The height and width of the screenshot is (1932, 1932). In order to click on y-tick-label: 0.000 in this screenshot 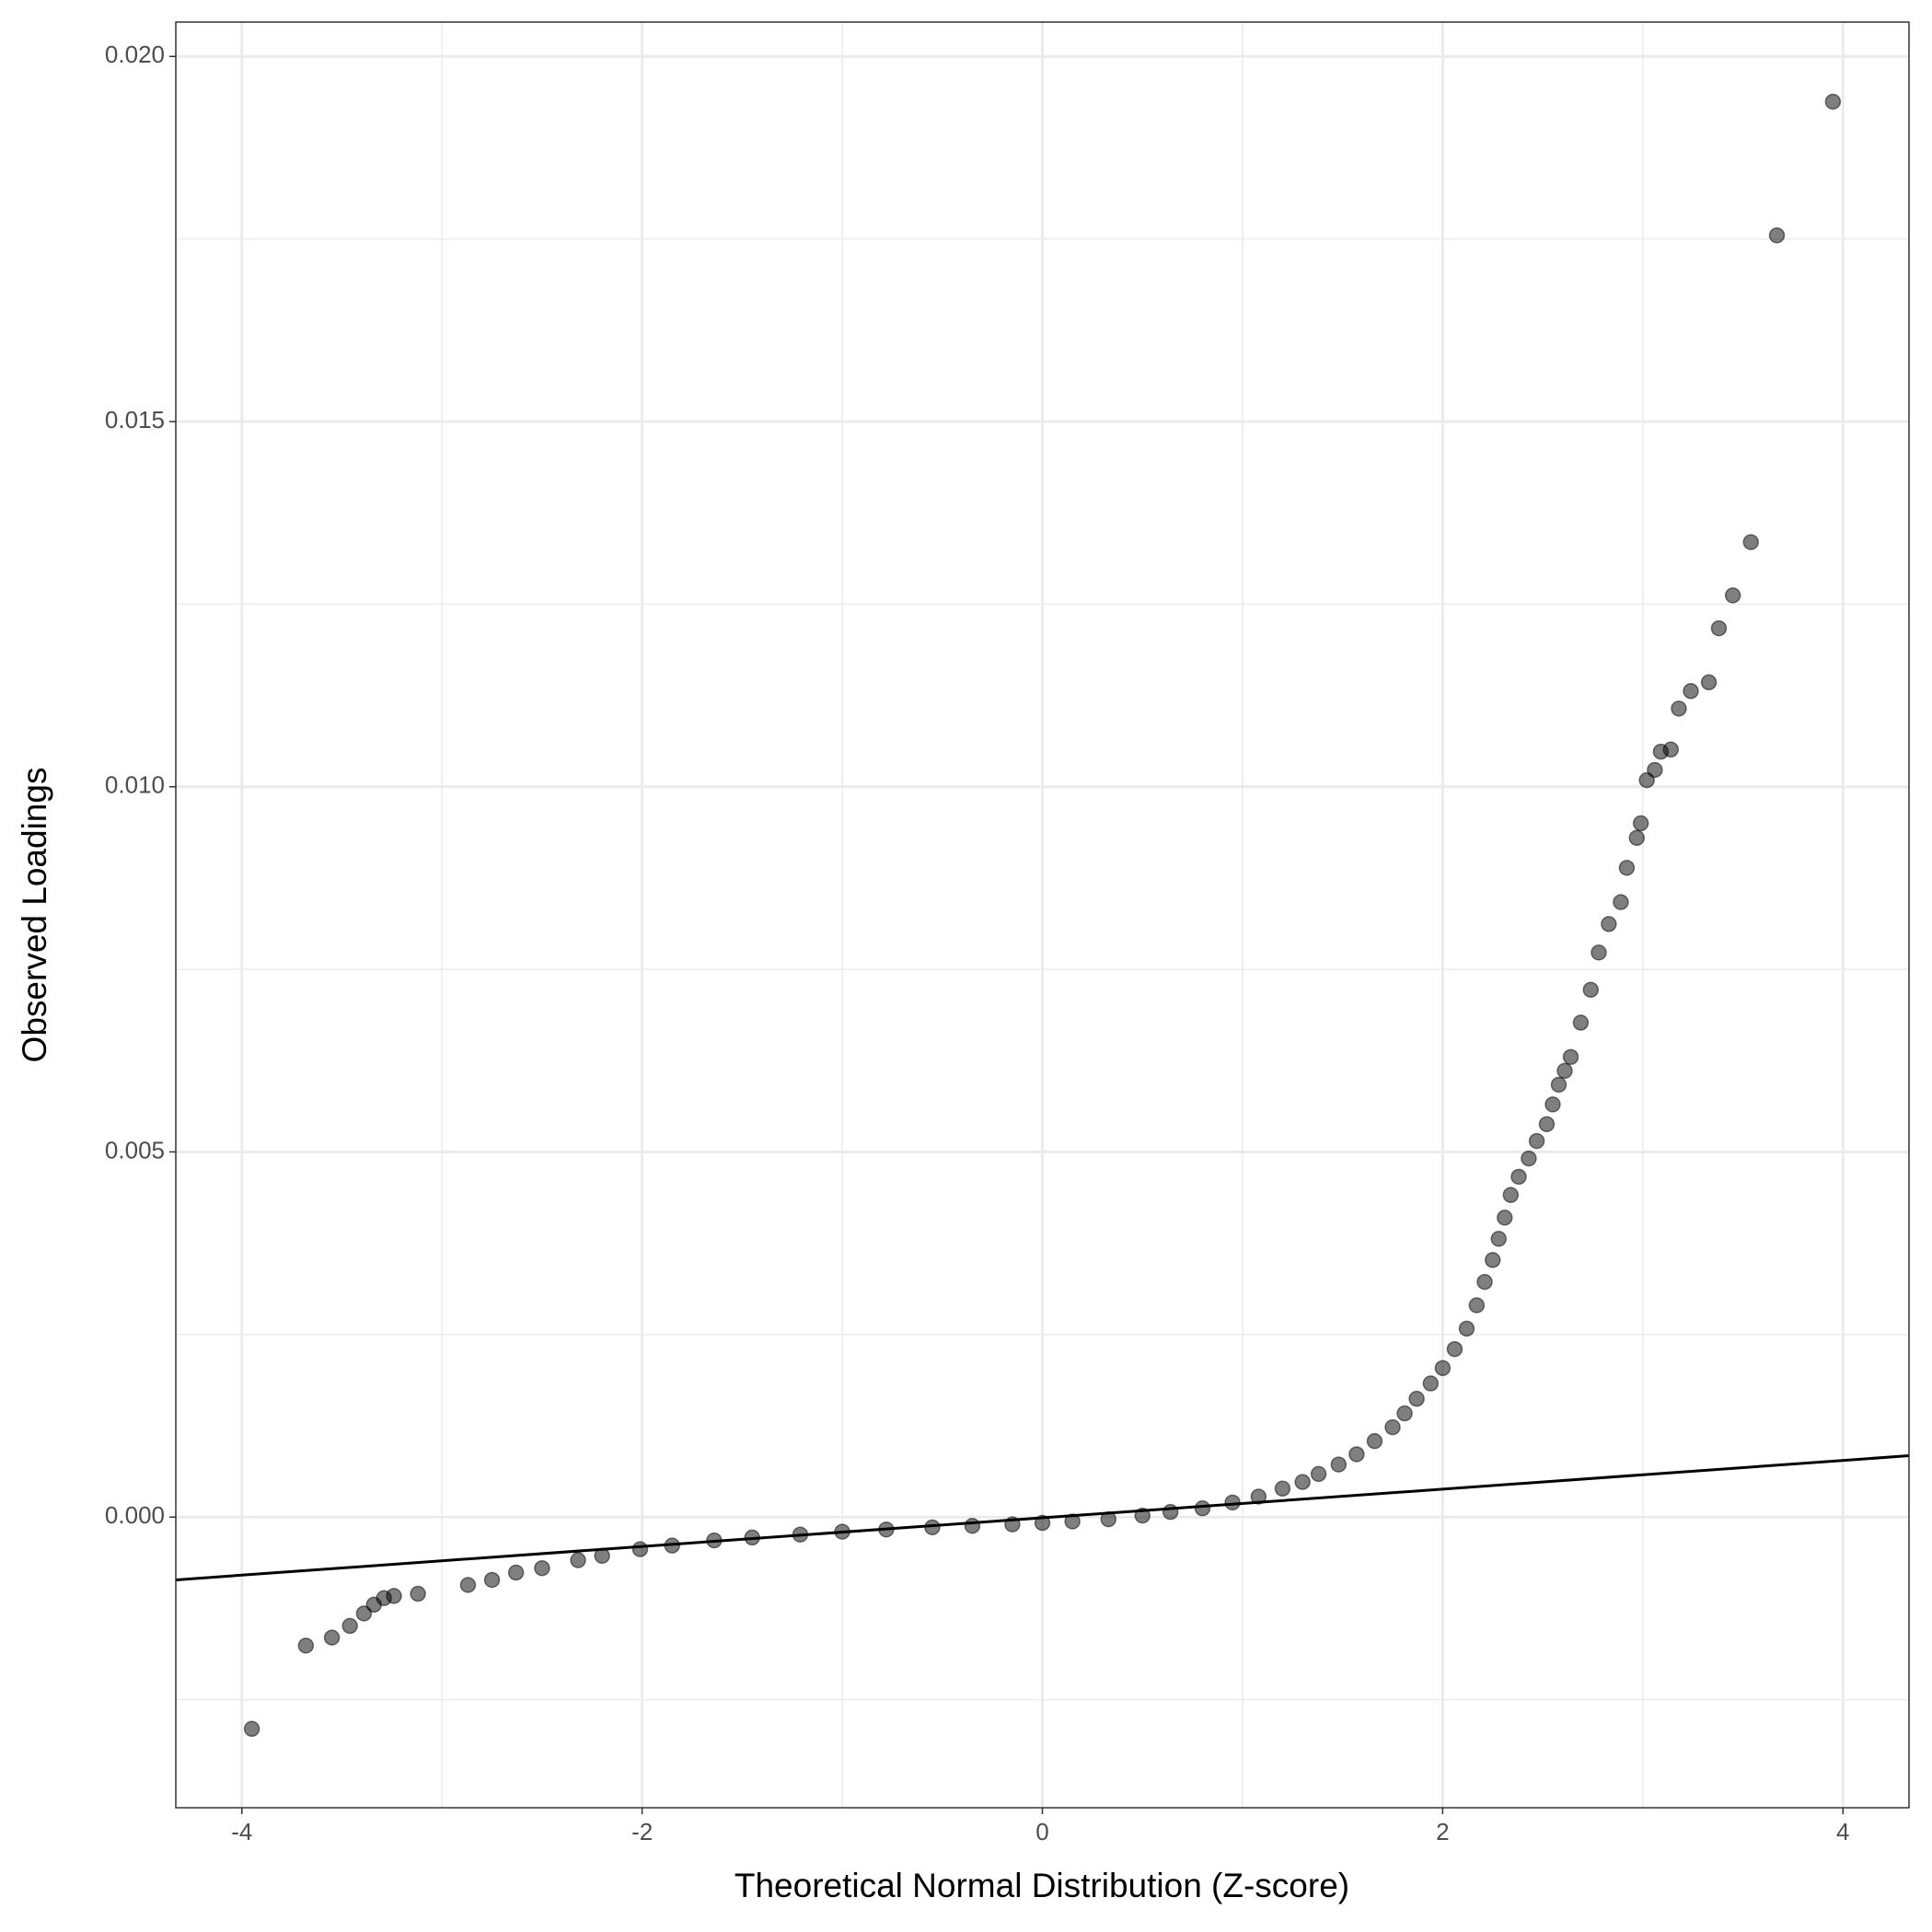, I will do `click(135, 1515)`.